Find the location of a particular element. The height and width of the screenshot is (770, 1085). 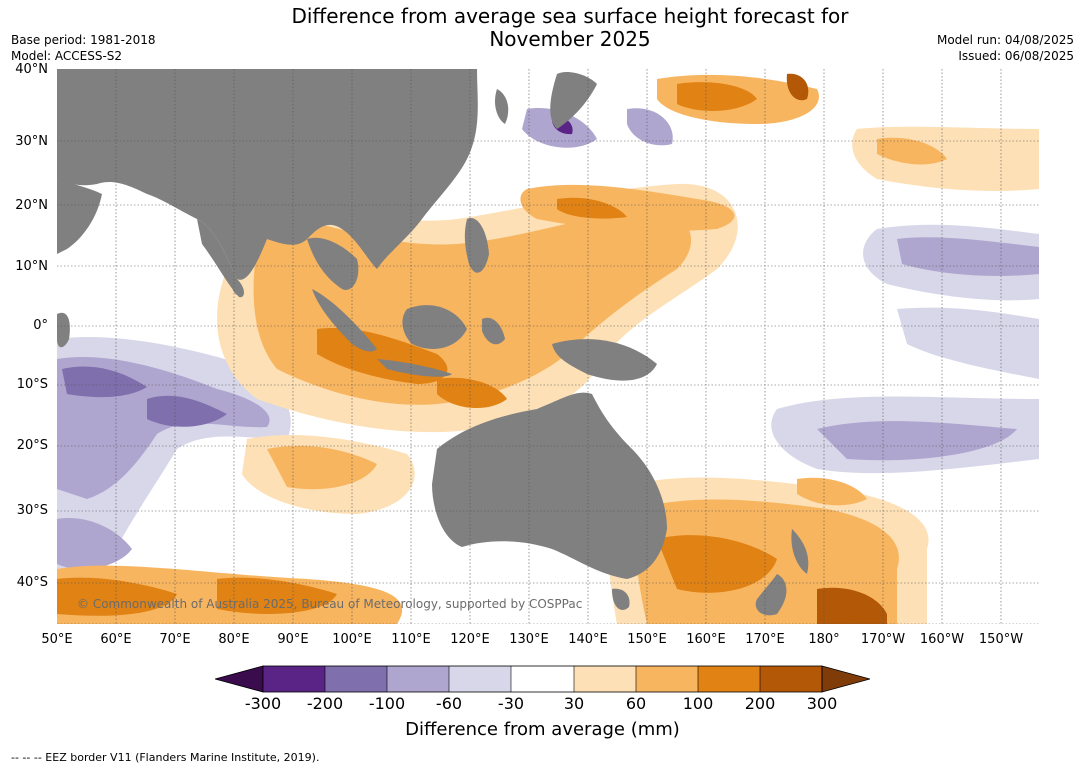

lon-label-90e: 90°E is located at coordinates (293, 639).